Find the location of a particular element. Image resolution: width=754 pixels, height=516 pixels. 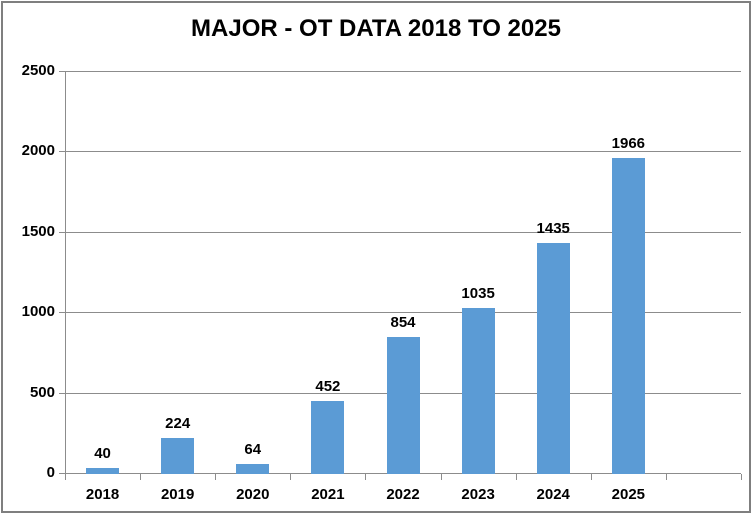

bar-2019 is located at coordinates (178, 455).